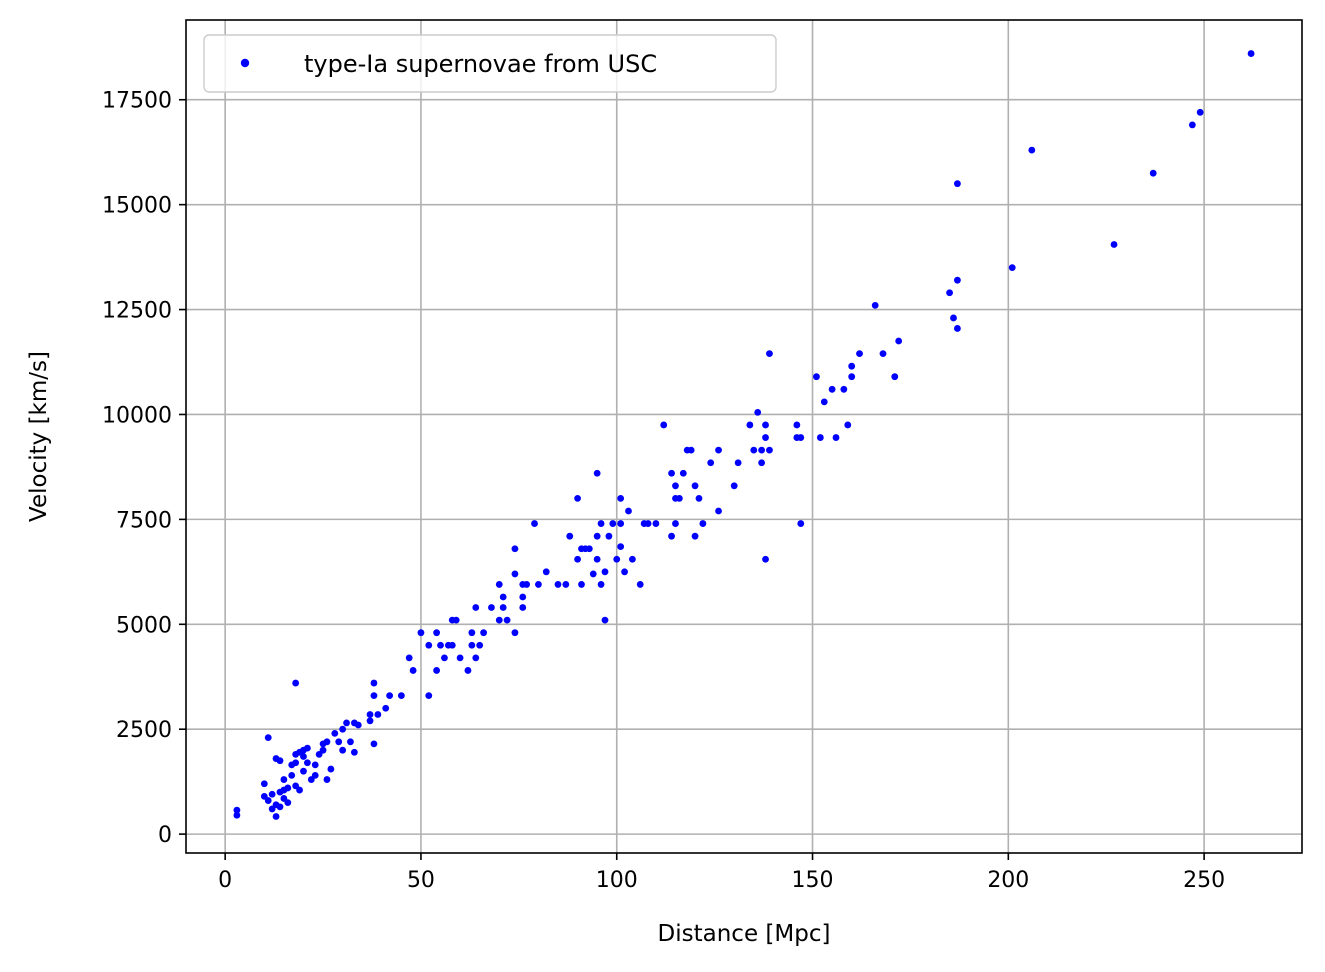 This screenshot has width=1325, height=972. Describe the element at coordinates (39, 436) in the screenshot. I see `y-axis-label: Velocity [km/s]` at that location.